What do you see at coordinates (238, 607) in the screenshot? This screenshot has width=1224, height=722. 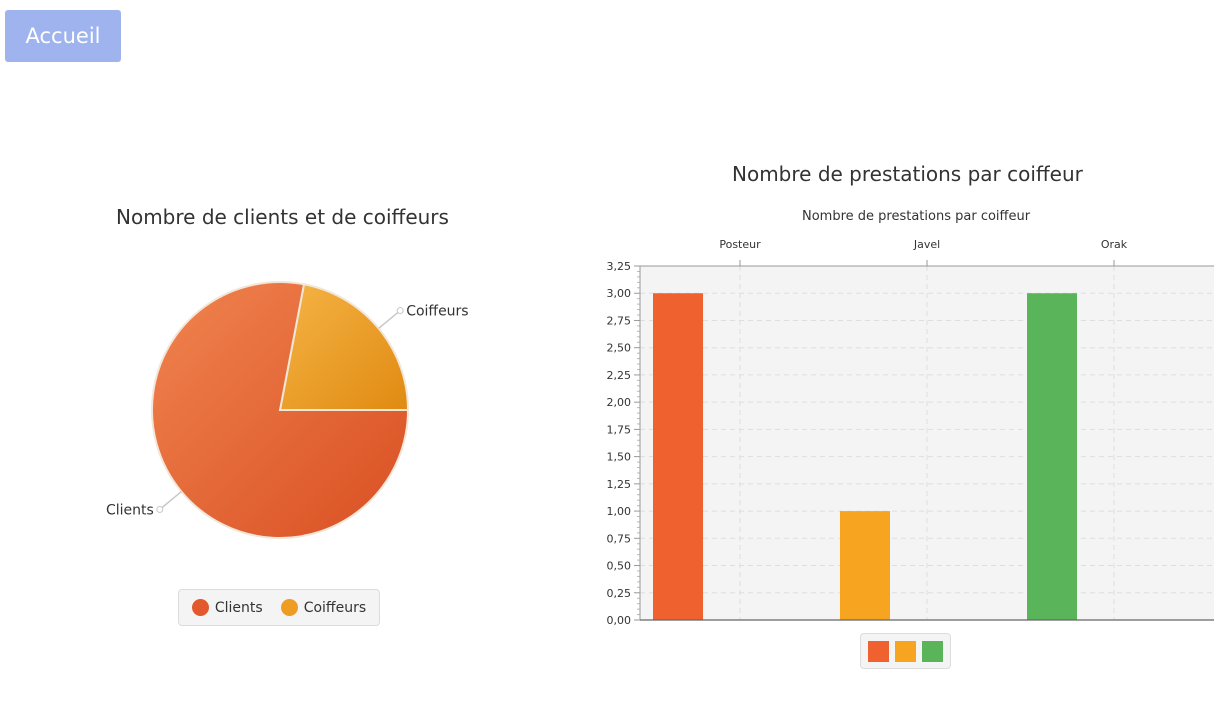 I see `legend-label-clients: Clients` at bounding box center [238, 607].